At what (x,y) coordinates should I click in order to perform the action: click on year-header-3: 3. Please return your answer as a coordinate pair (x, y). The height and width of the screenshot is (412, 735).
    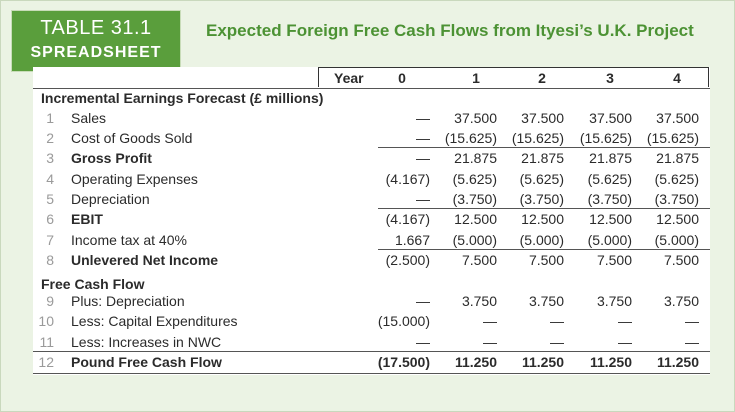
    Looking at the image, I should click on (610, 78).